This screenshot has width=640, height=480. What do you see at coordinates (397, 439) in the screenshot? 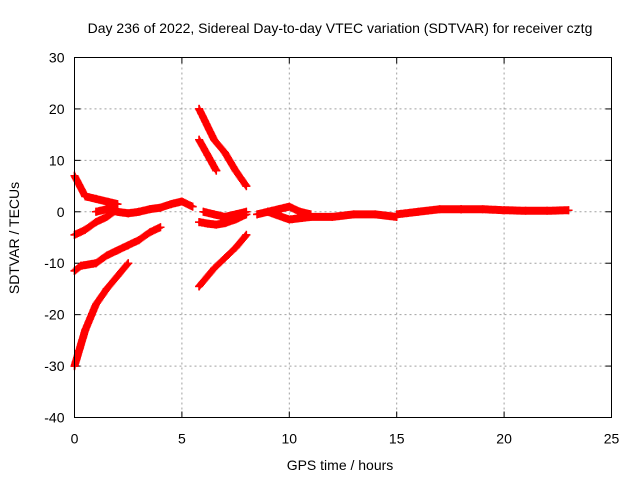
I see `x-tick-label: 15` at bounding box center [397, 439].